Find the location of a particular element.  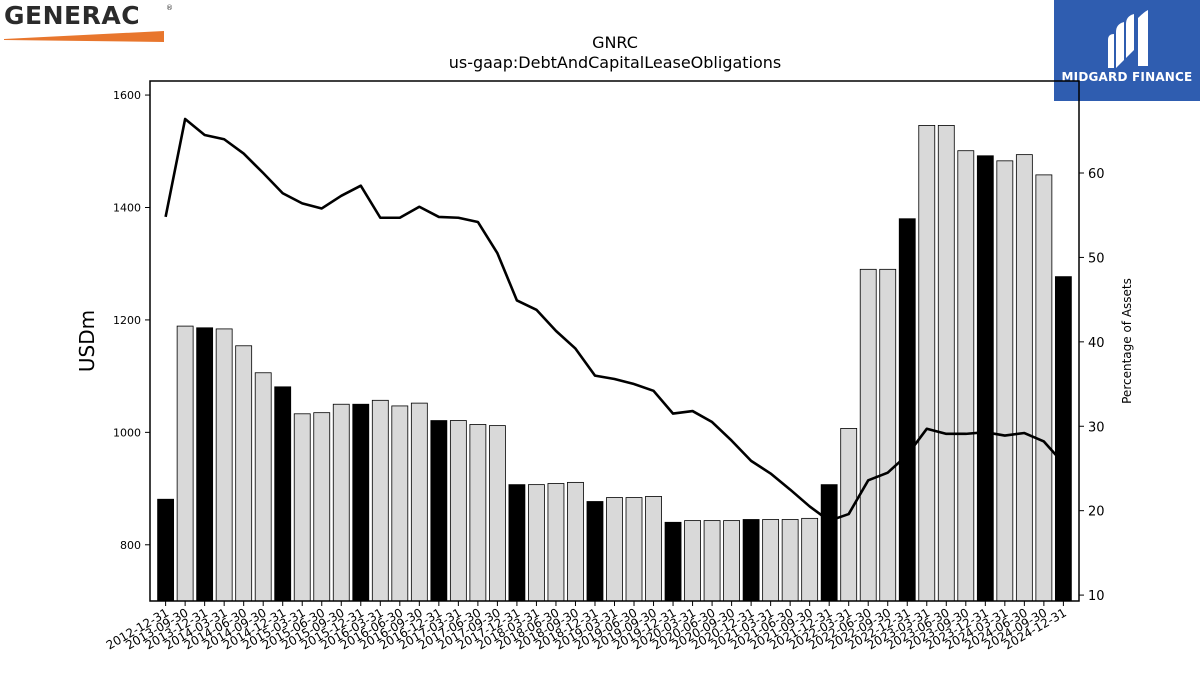

y-tick-label: 1200 is located at coordinates (127, 320).